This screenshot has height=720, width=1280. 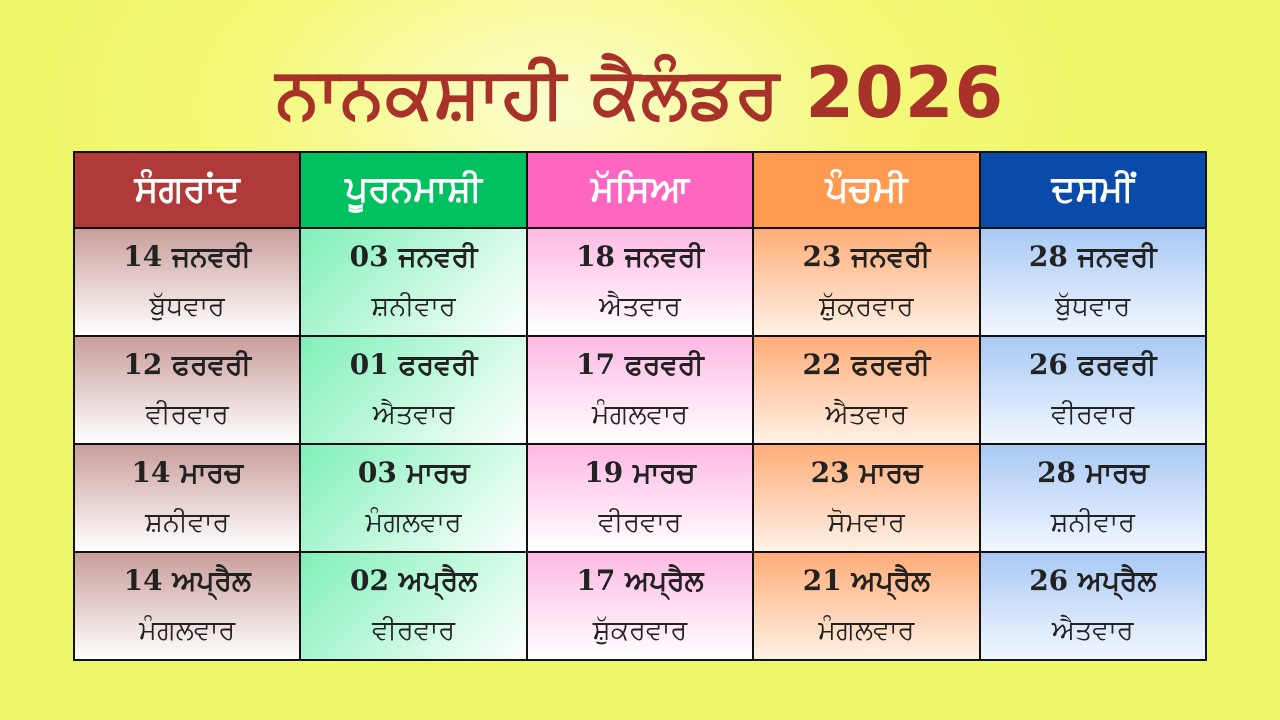 What do you see at coordinates (1093, 580) in the screenshot?
I see `cell-date: 26 ਅਪ੍ਰੈਲ` at bounding box center [1093, 580].